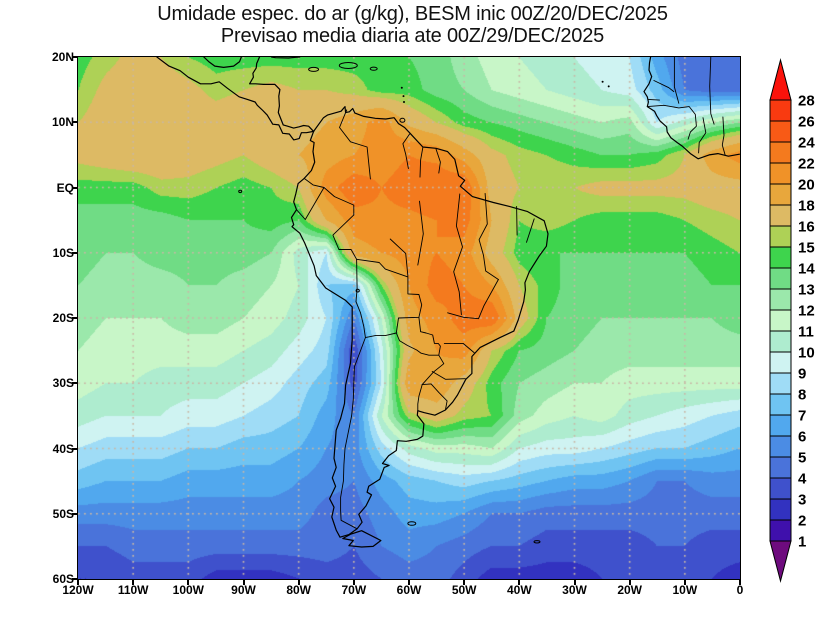 The width and height of the screenshot is (825, 637). What do you see at coordinates (806, 332) in the screenshot?
I see `colorbar-label-11: 11` at bounding box center [806, 332].